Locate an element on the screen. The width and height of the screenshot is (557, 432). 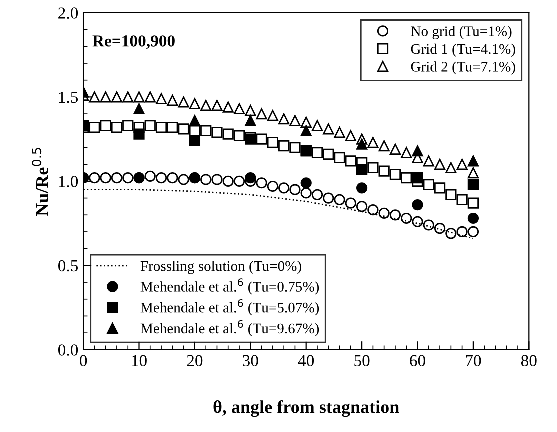
y-tick-label: 1.5 is located at coordinates (68, 98).